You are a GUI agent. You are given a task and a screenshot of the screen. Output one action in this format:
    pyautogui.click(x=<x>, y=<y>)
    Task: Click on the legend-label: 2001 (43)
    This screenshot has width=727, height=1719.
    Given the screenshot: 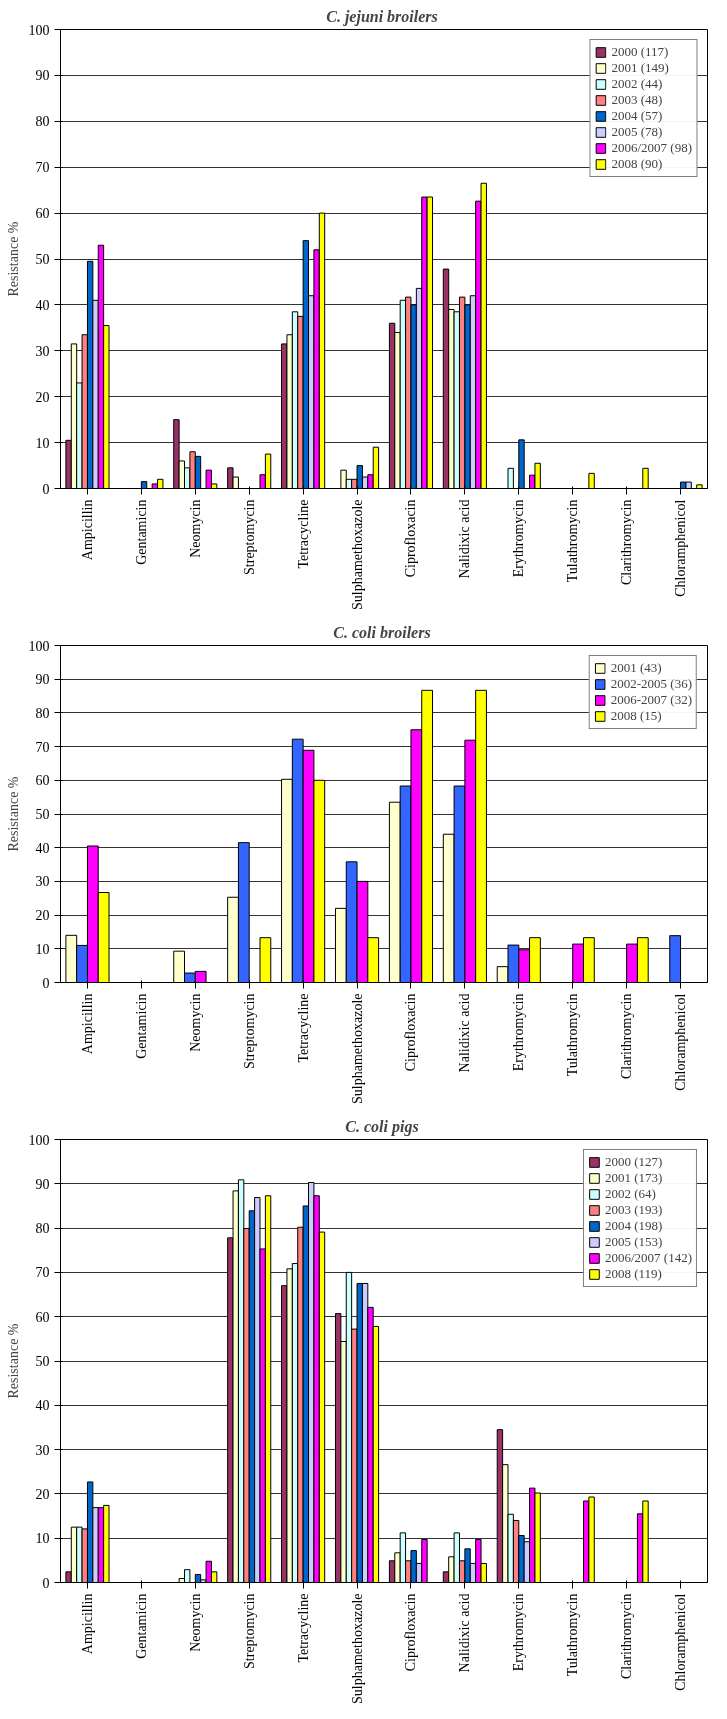 What is the action you would take?
    pyautogui.click(x=636, y=668)
    